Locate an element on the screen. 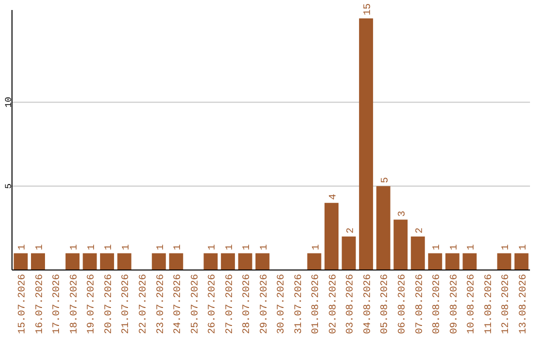  x-tick-label: 19.07.2026 is located at coordinates (92, 304).